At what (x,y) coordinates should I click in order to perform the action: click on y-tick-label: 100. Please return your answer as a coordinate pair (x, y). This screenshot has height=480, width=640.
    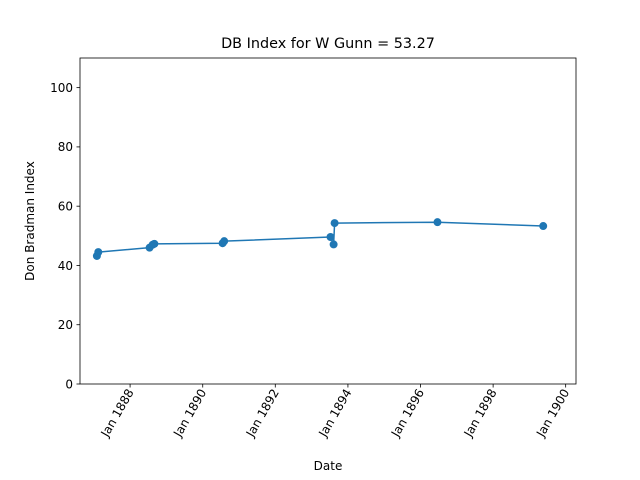
    Looking at the image, I should click on (61, 88).